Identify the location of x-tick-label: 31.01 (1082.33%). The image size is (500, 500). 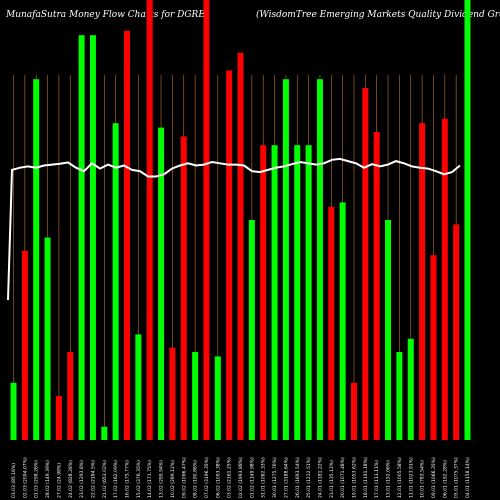
(264, 477).